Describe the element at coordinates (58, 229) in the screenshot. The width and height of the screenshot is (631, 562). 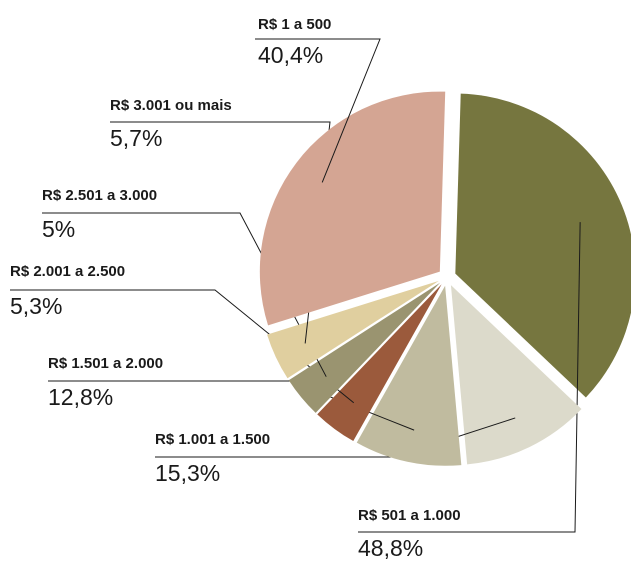
I see `slice-percent: 5%` at that location.